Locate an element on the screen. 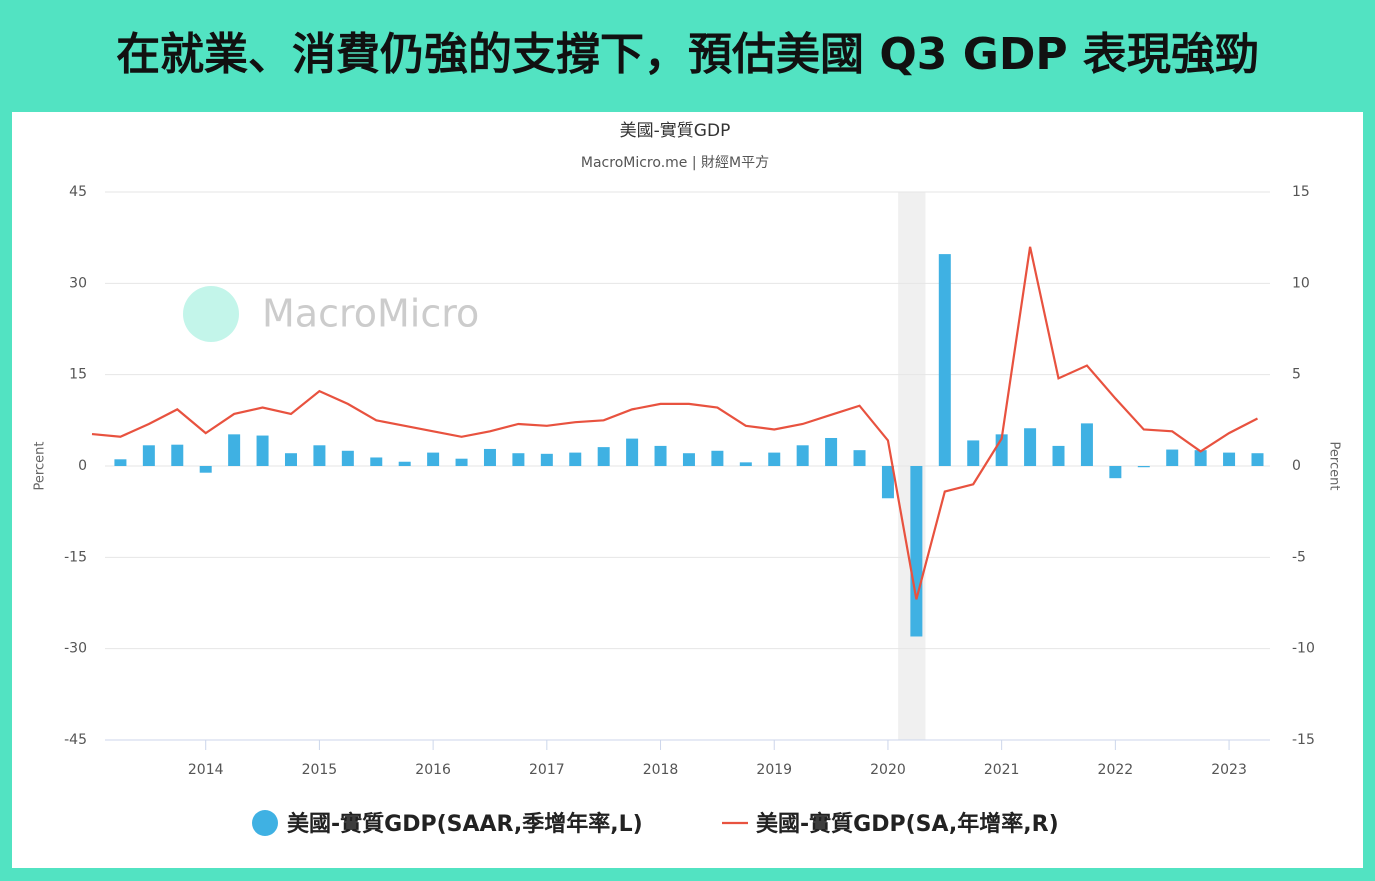  y2-axis-title: Percent is located at coordinates (1334, 466).